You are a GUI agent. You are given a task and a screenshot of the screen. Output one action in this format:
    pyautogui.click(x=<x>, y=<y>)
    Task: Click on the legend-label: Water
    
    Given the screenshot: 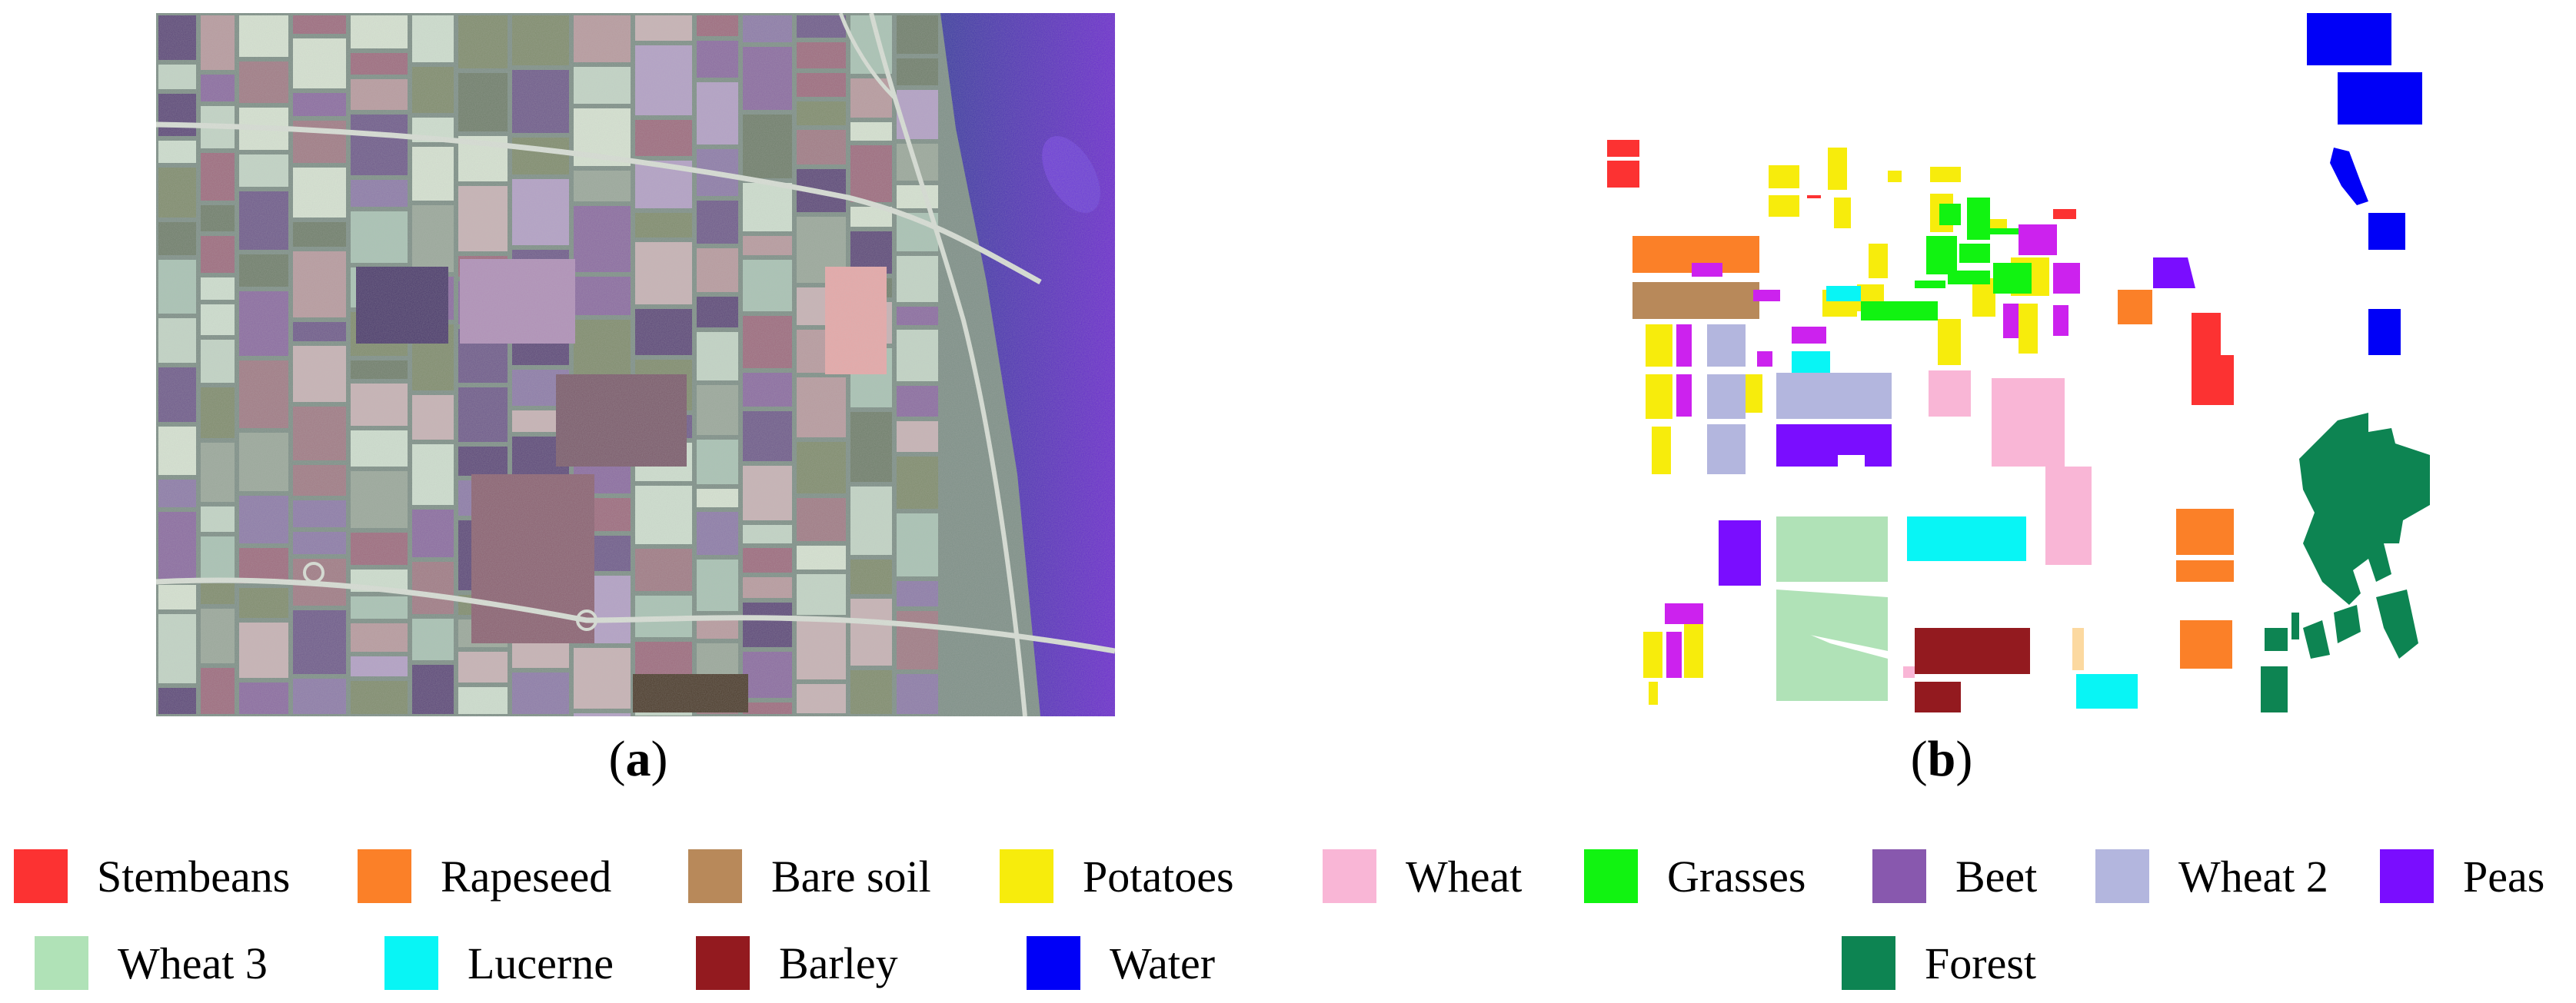 What is the action you would take?
    pyautogui.click(x=1163, y=963)
    